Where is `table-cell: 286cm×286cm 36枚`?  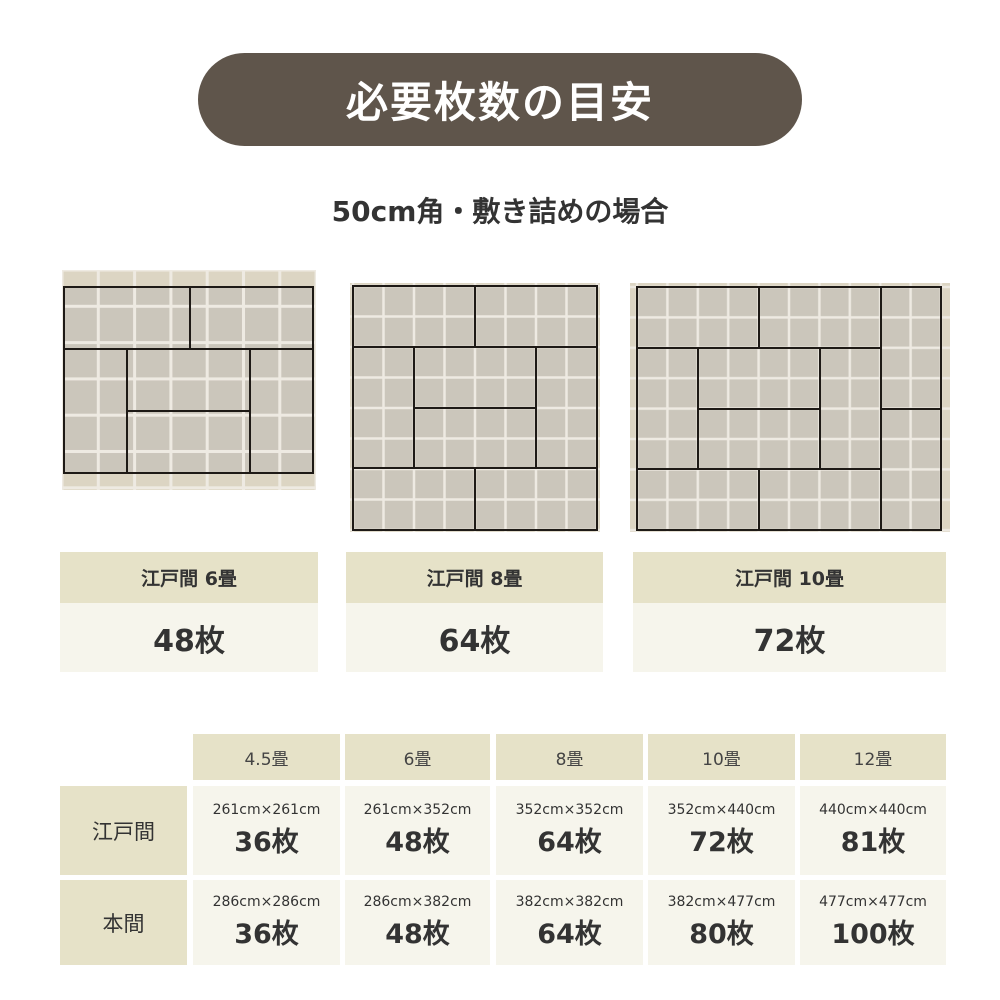
table-cell: 286cm×286cm 36枚 is located at coordinates (266, 922).